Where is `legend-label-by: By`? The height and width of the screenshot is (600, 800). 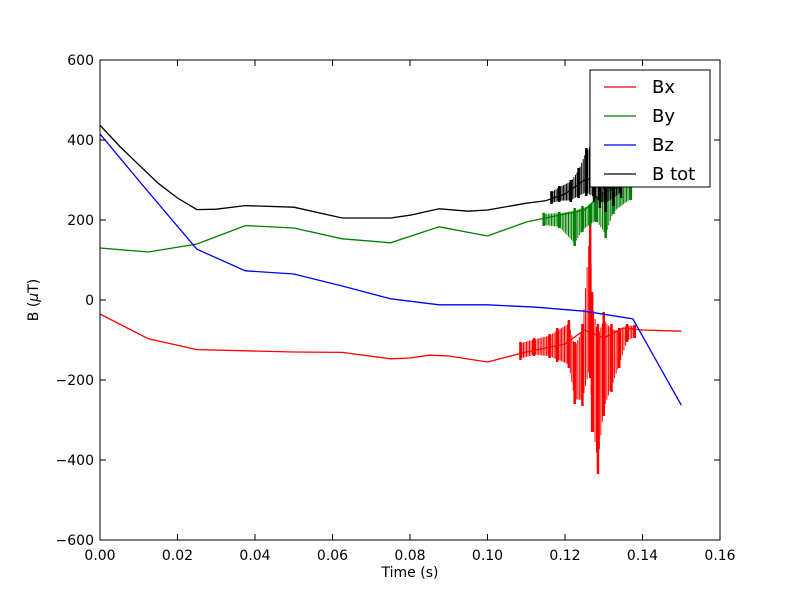
legend-label-by: By is located at coordinates (663, 116).